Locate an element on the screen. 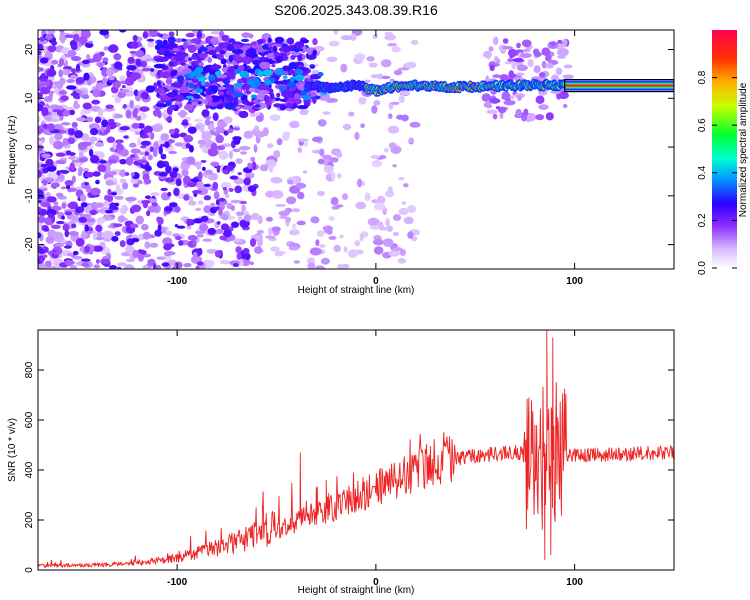  snr-x-tick-label: 100 is located at coordinates (574, 582).